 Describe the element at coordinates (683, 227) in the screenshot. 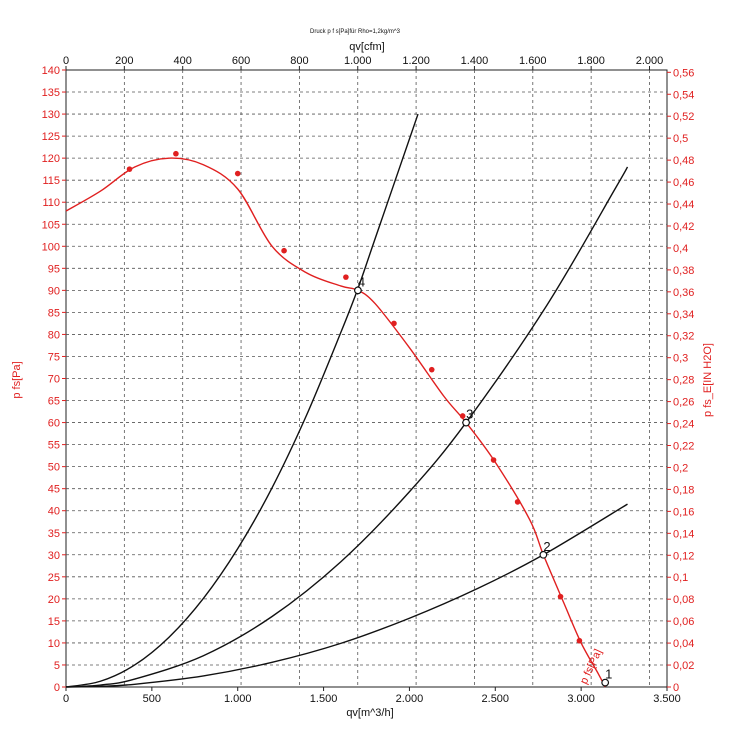

I see `y-right-tick-label: 0,42` at that location.